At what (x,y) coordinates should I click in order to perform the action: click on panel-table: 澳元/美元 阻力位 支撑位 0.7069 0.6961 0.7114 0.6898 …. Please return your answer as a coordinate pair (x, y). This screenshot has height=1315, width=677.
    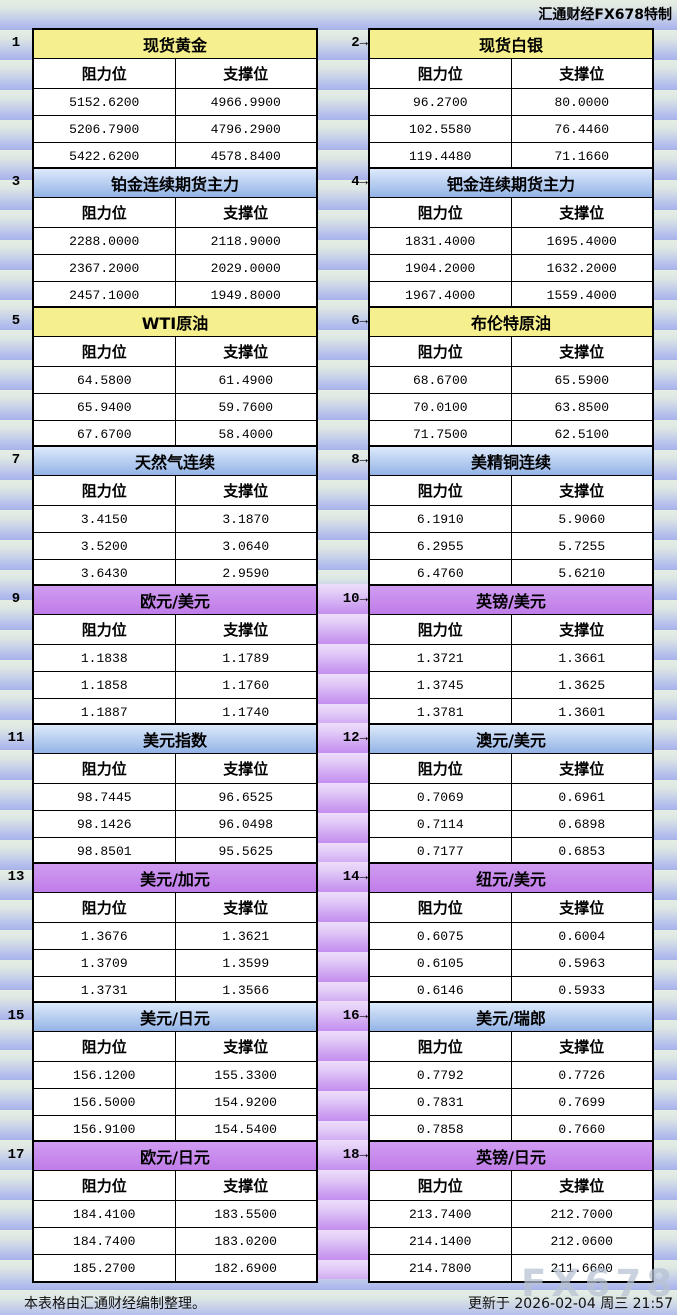
    Looking at the image, I should click on (511, 794).